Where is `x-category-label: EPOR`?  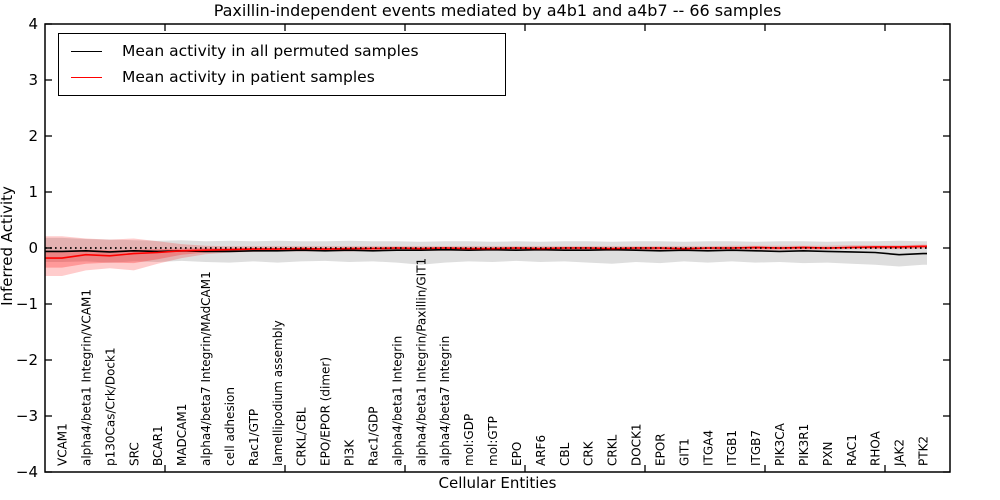 x-category-label: EPOR is located at coordinates (660, 449).